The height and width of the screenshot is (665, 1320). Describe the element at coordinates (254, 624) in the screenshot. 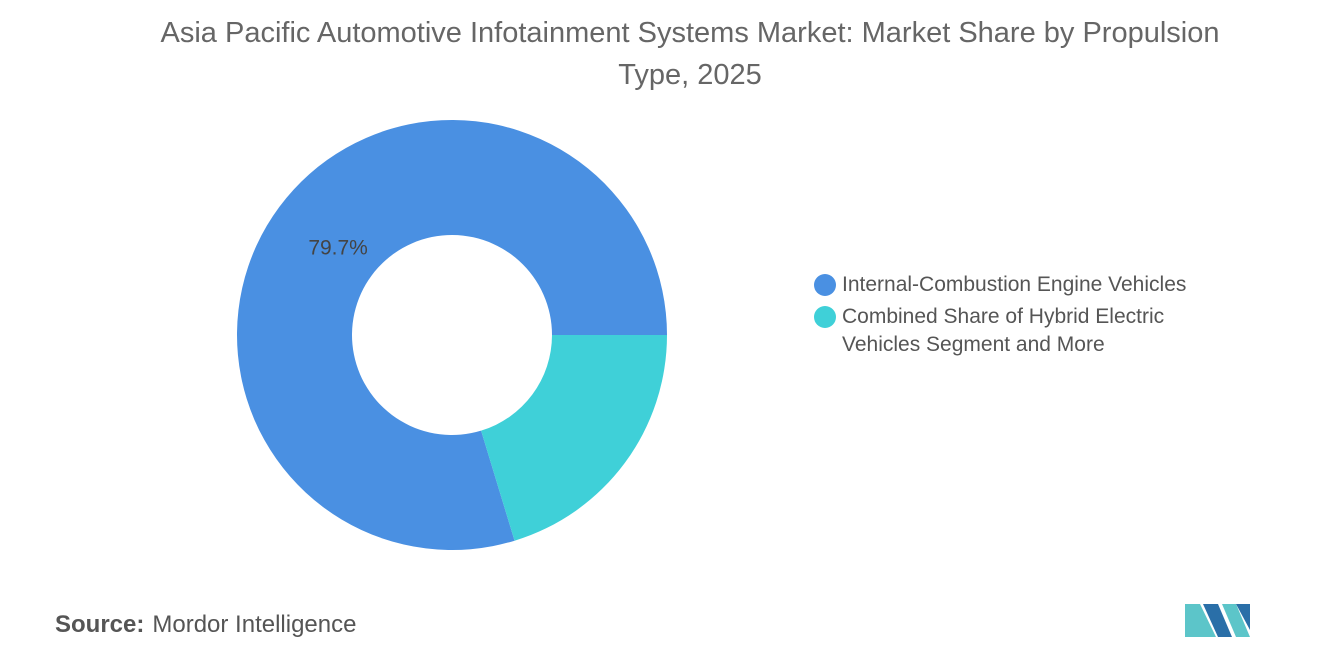

I see `source-text: Mordor Intelligence` at that location.